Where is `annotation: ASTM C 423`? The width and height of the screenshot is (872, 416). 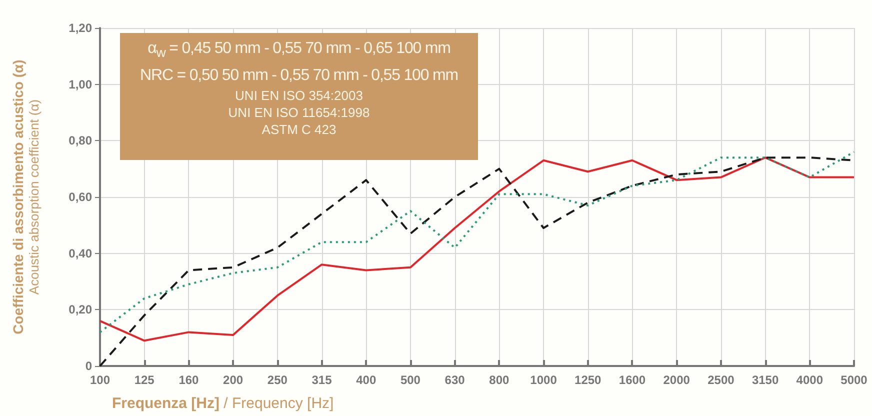
annotation: ASTM C 423 is located at coordinates (299, 129).